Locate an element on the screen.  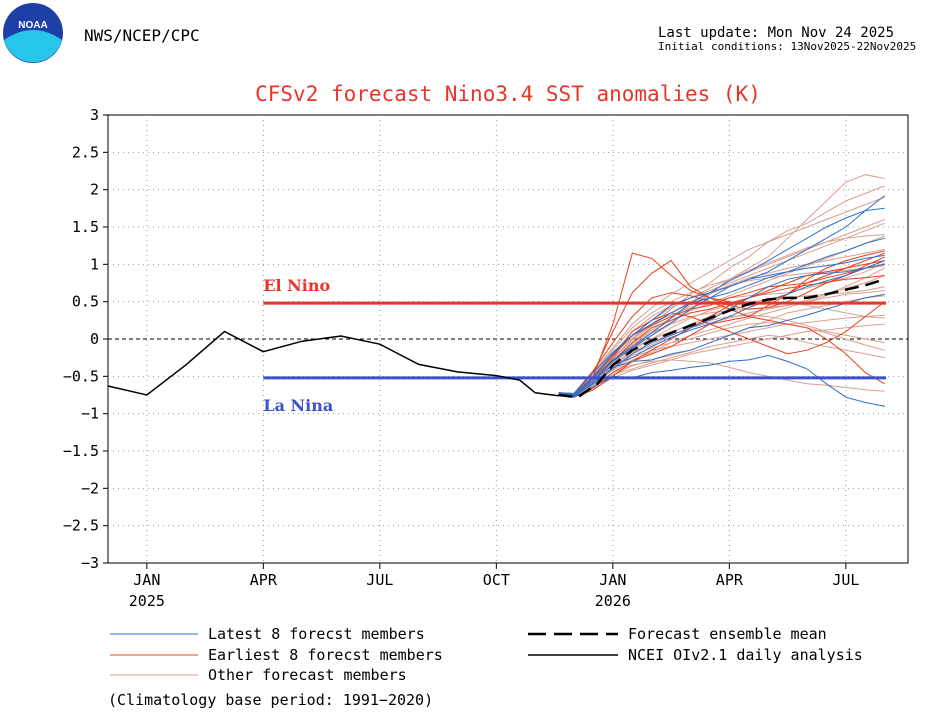
logo-text: NOAA is located at coordinates (32, 25).